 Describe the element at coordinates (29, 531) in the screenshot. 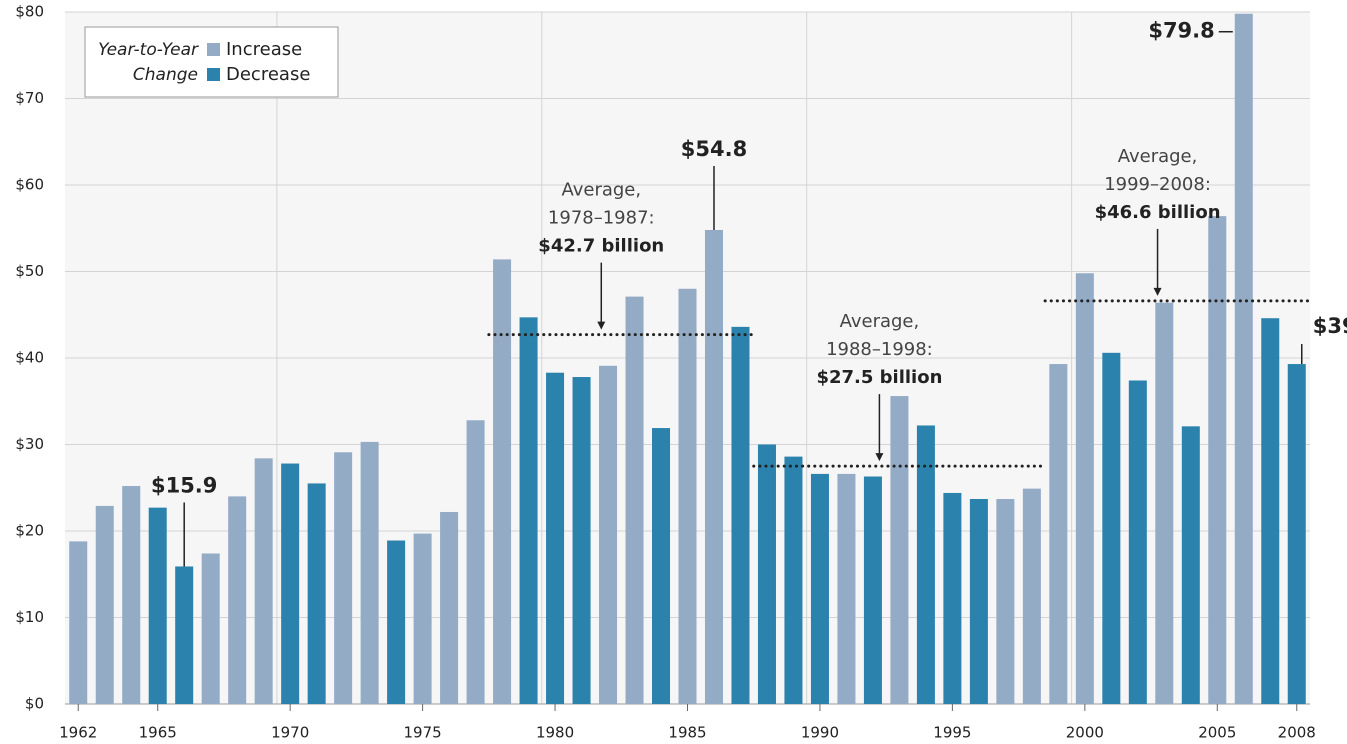

I see `y-tick-label: $20` at that location.